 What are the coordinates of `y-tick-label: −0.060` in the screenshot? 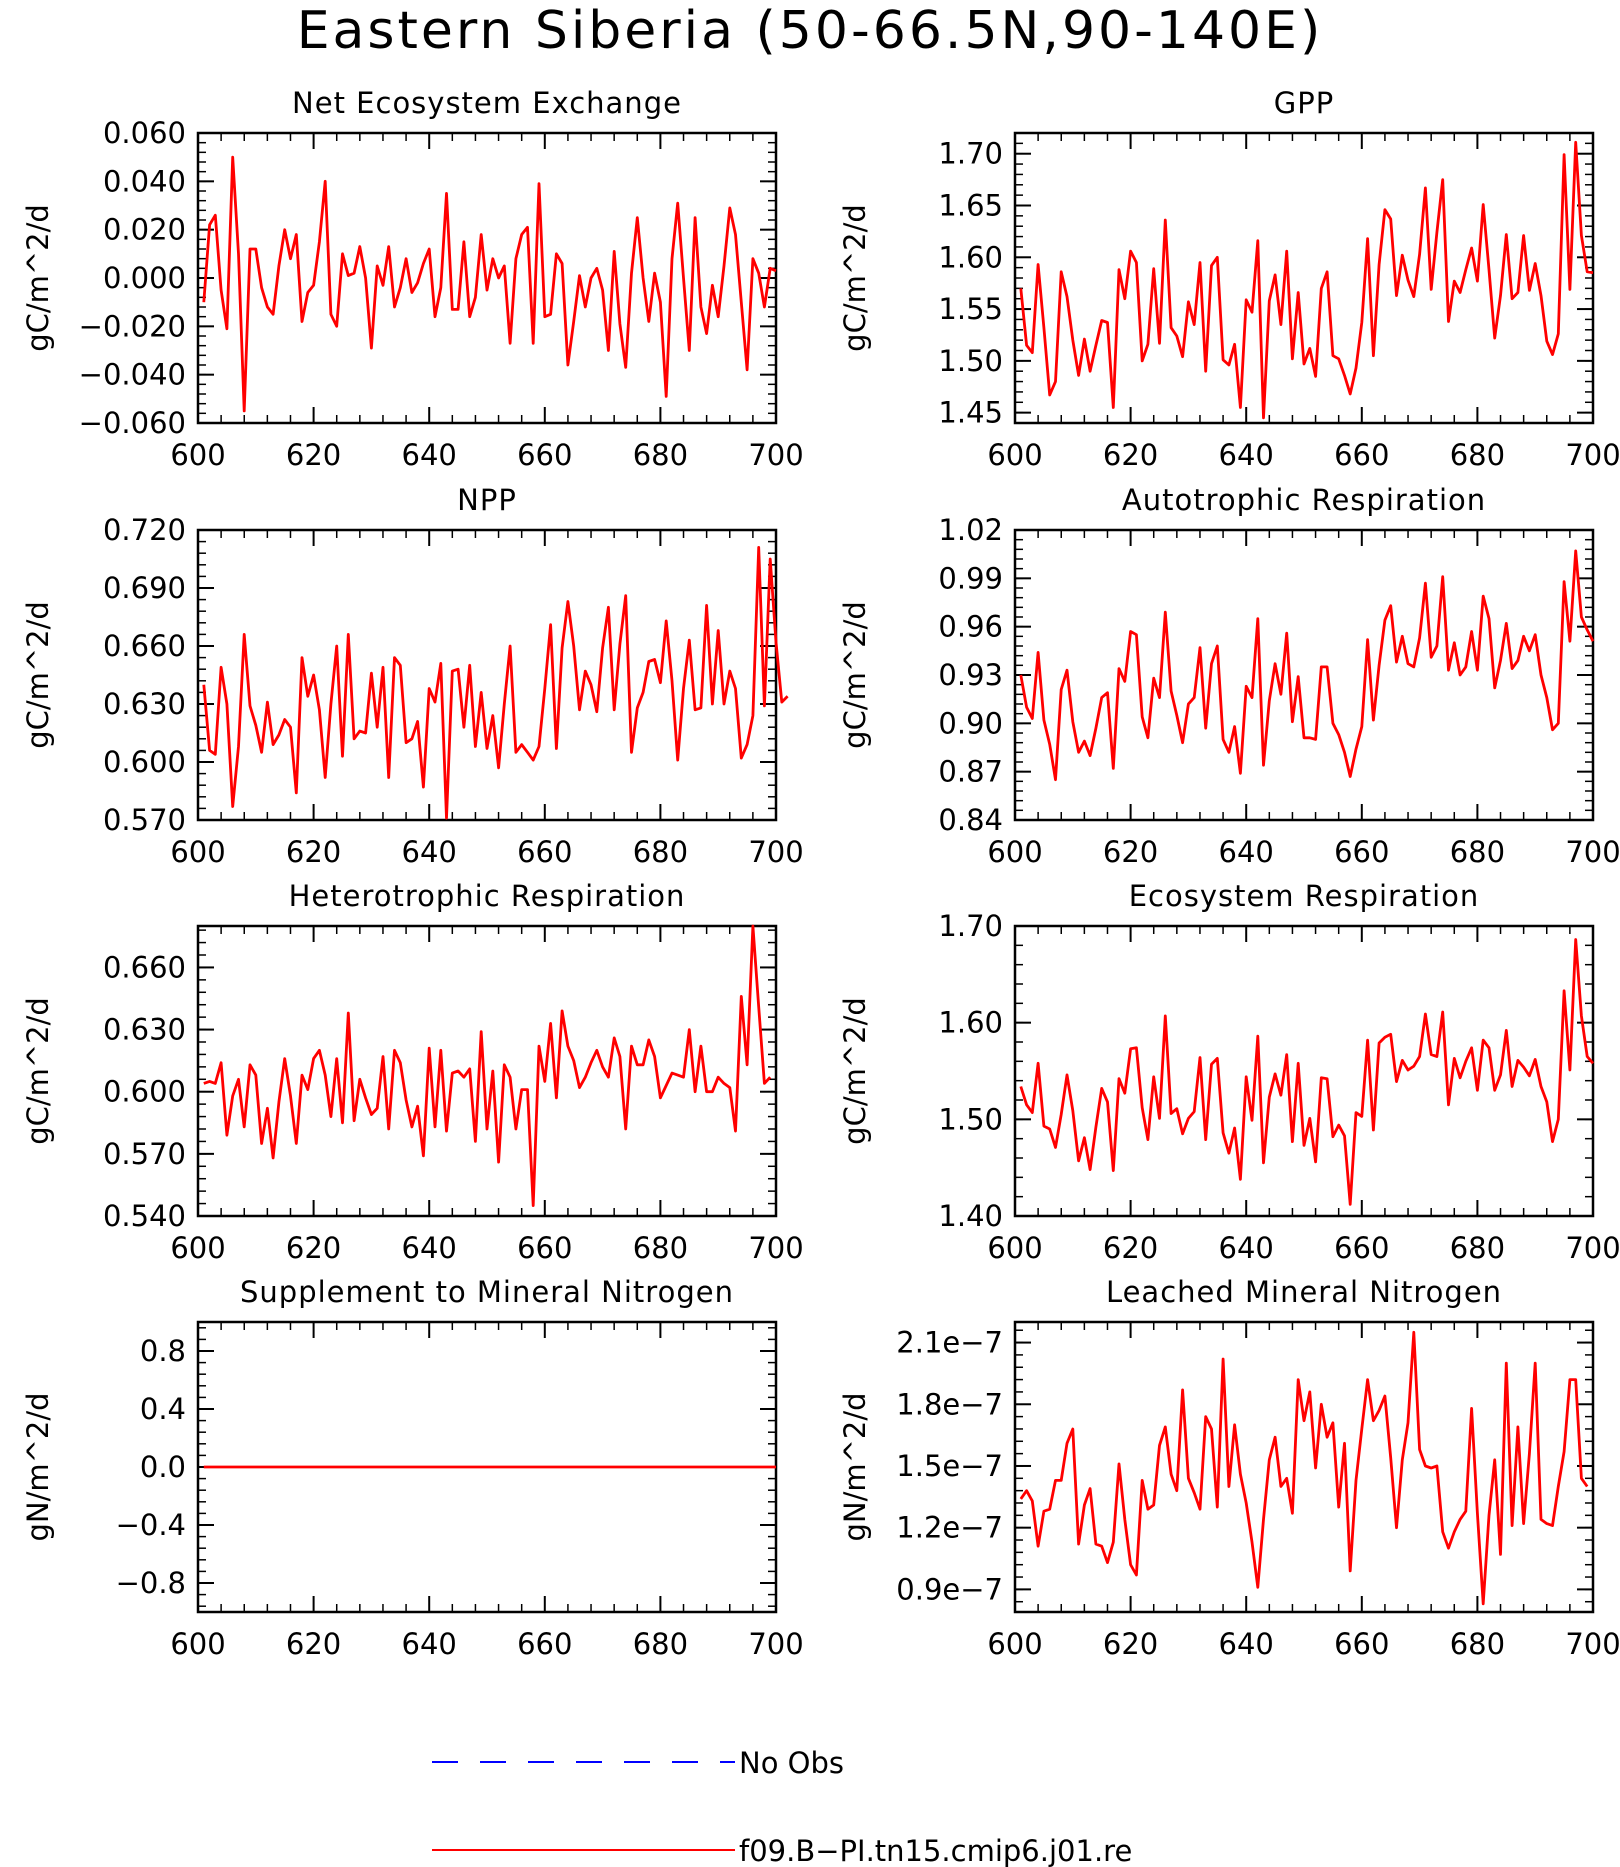 It's located at (132, 423).